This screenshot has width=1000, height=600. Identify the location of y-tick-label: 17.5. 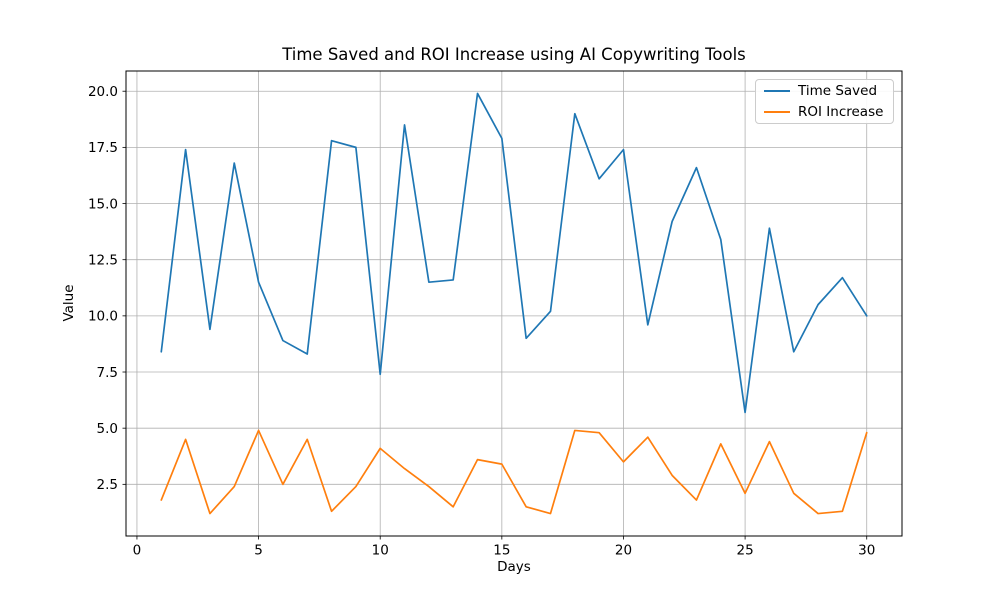
(103, 148).